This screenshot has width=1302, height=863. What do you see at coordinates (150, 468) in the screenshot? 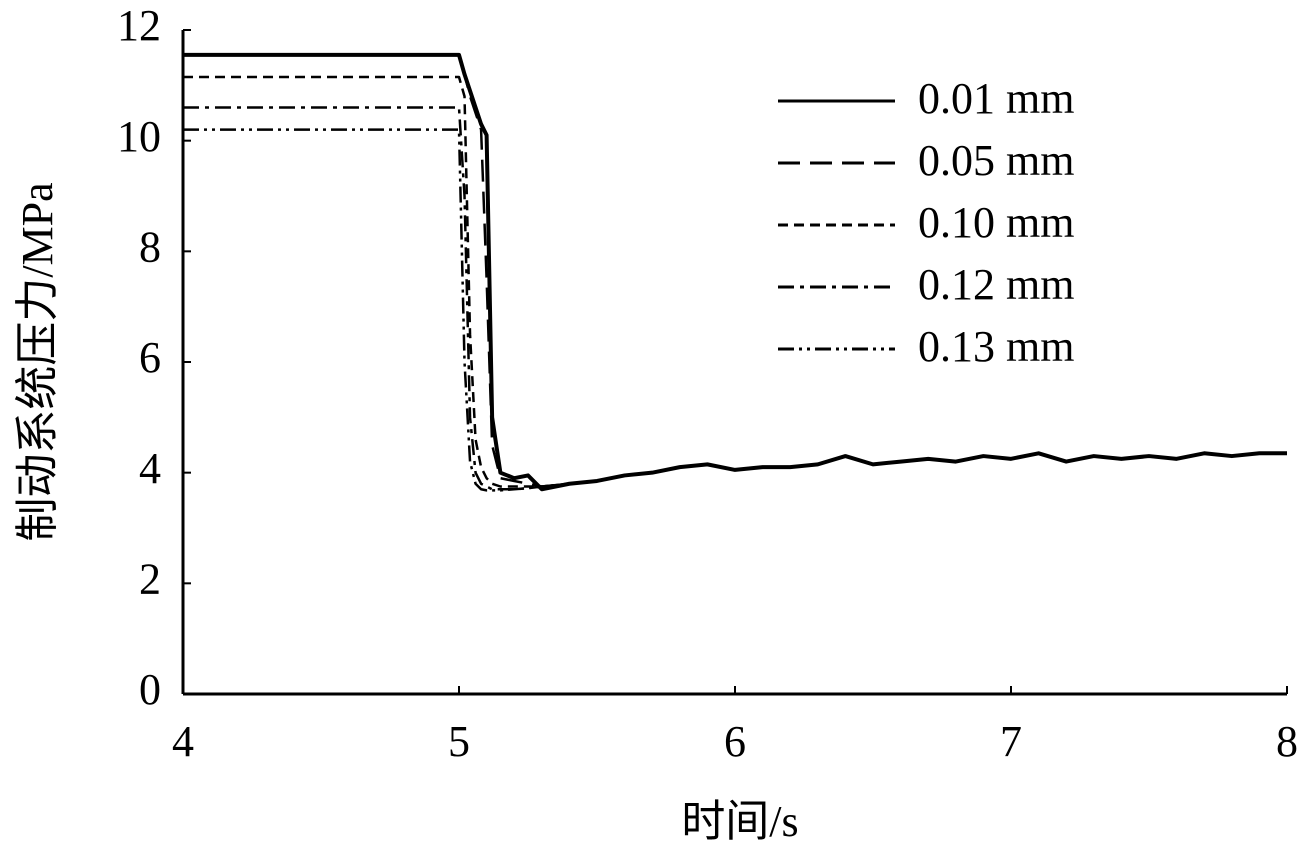
I see `y-tick-label: 4` at bounding box center [150, 468].